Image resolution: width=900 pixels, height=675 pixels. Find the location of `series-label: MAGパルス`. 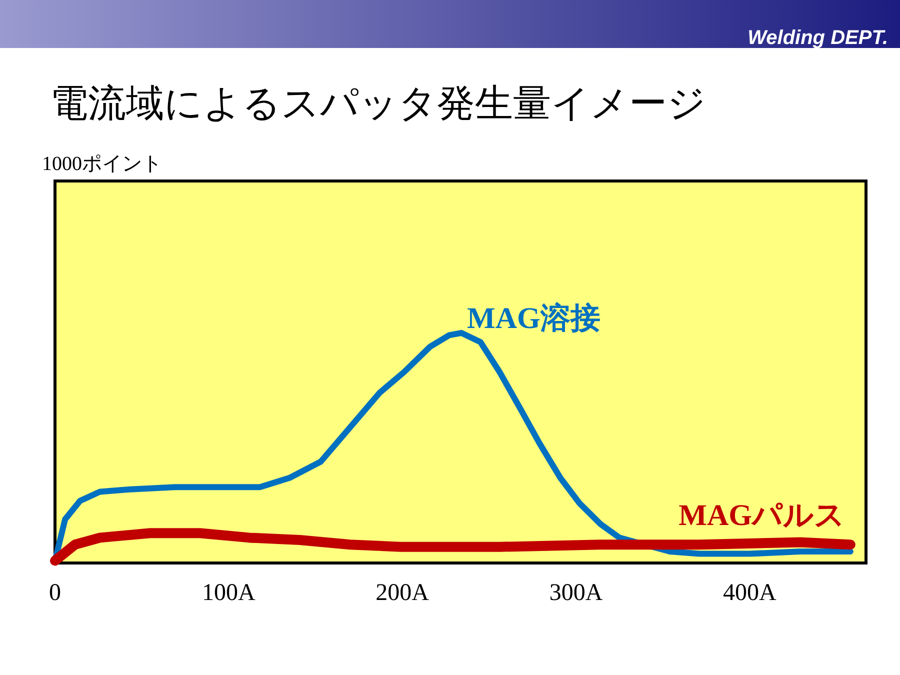

series-label: MAGパルス is located at coordinates (761, 515).